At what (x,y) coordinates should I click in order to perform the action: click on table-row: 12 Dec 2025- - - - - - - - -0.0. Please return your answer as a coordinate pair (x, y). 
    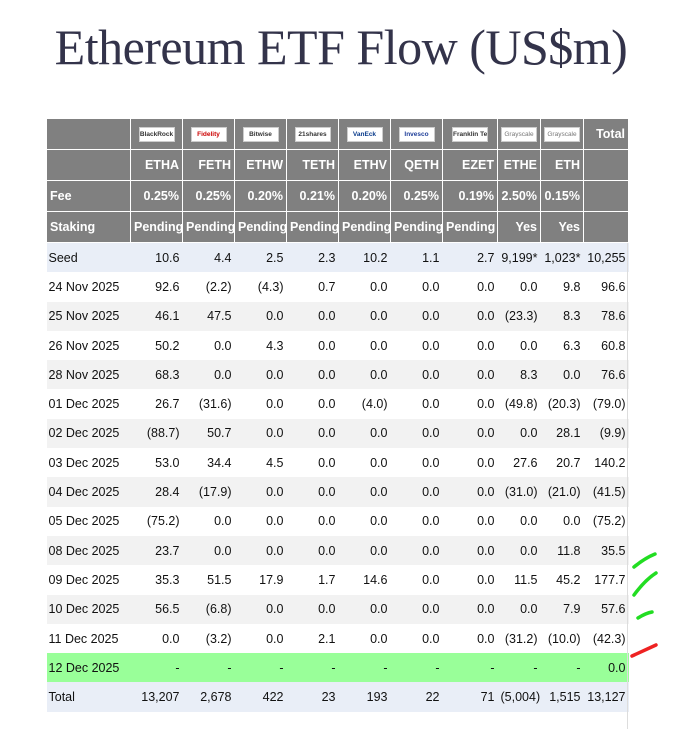
    Looking at the image, I should click on (337, 668).